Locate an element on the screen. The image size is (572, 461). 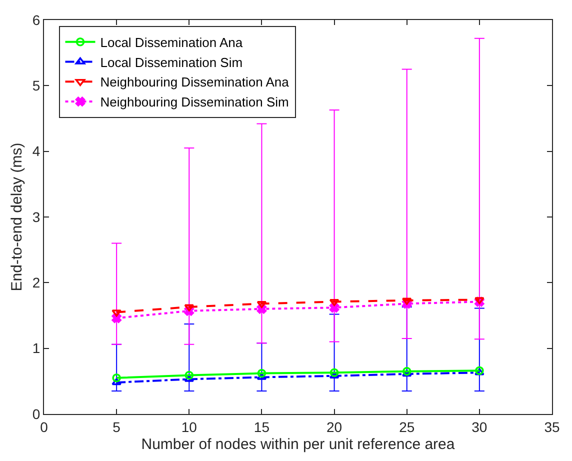
x-tick-label: 30 is located at coordinates (480, 426).